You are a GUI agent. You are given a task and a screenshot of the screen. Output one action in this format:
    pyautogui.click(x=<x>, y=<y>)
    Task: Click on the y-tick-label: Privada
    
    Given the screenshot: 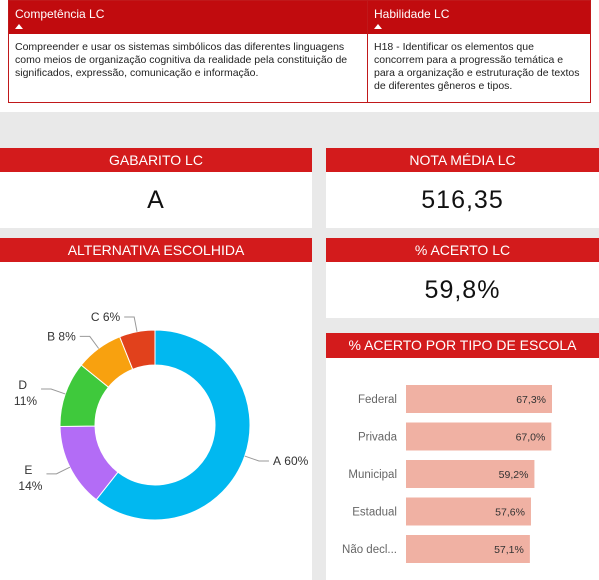 What is the action you would take?
    pyautogui.click(x=378, y=438)
    